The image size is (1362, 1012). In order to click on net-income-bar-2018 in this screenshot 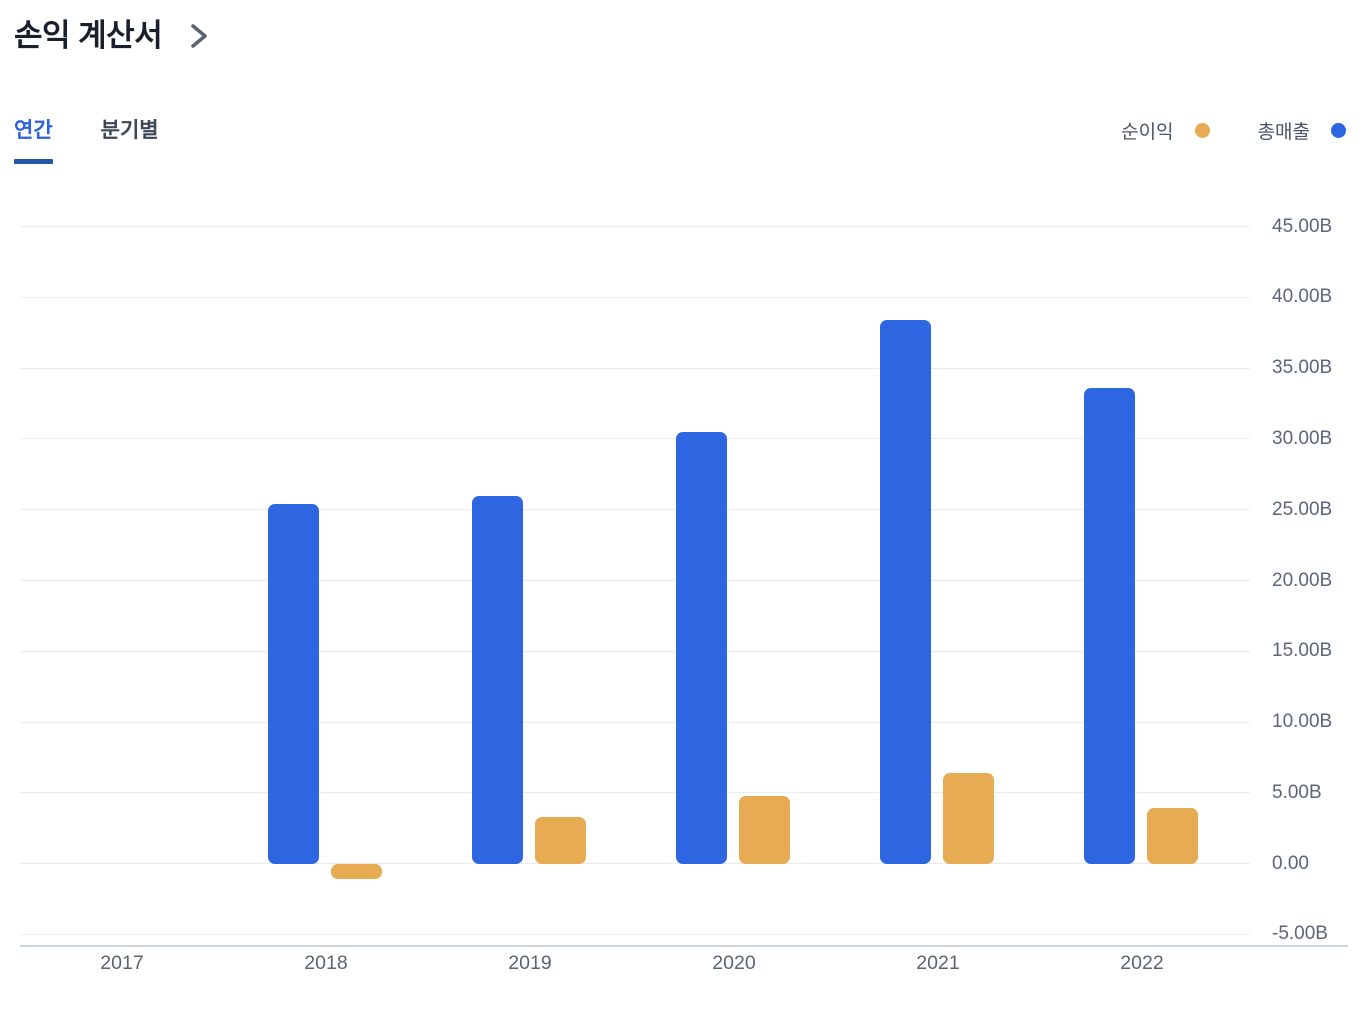, I will do `click(356, 871)`.